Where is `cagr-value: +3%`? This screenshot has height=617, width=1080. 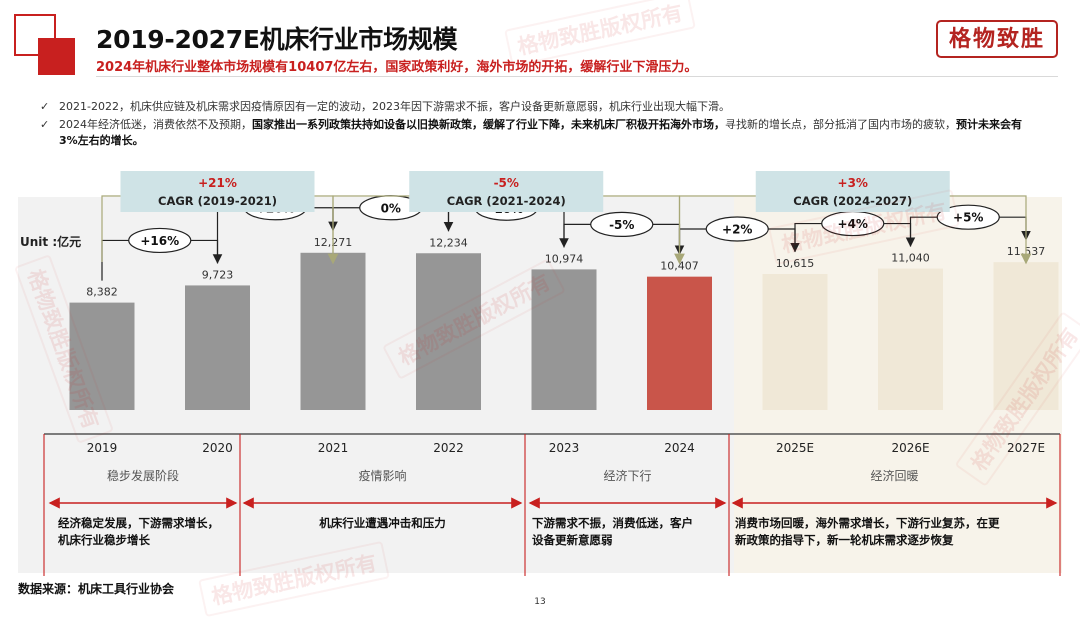
cagr-value: +3% is located at coordinates (853, 183).